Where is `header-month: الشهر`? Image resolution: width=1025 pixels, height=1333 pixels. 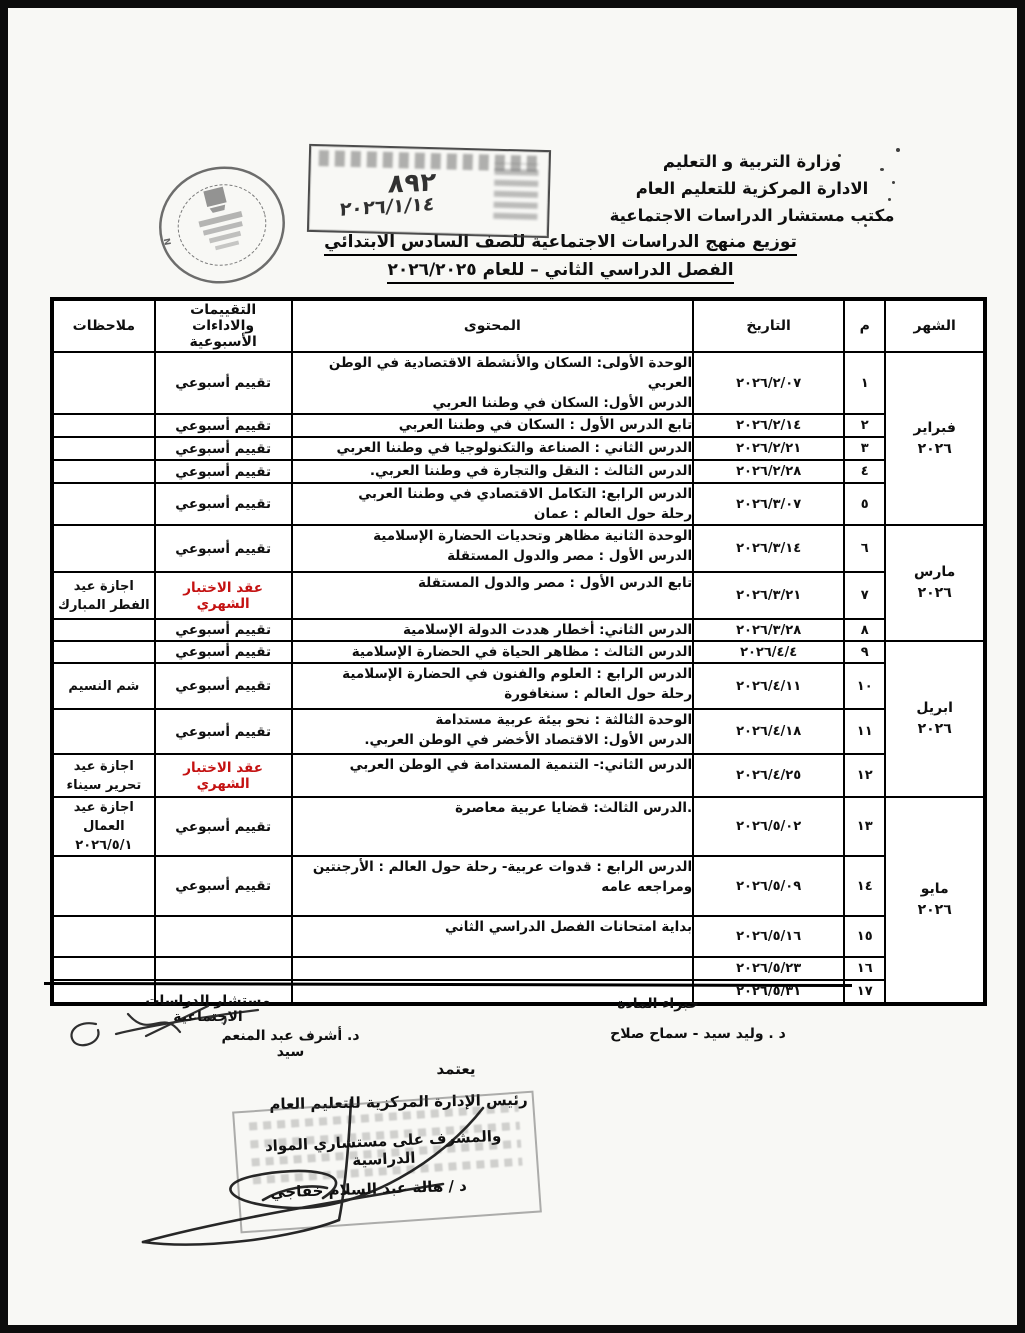 header-month: الشهر is located at coordinates (935, 325).